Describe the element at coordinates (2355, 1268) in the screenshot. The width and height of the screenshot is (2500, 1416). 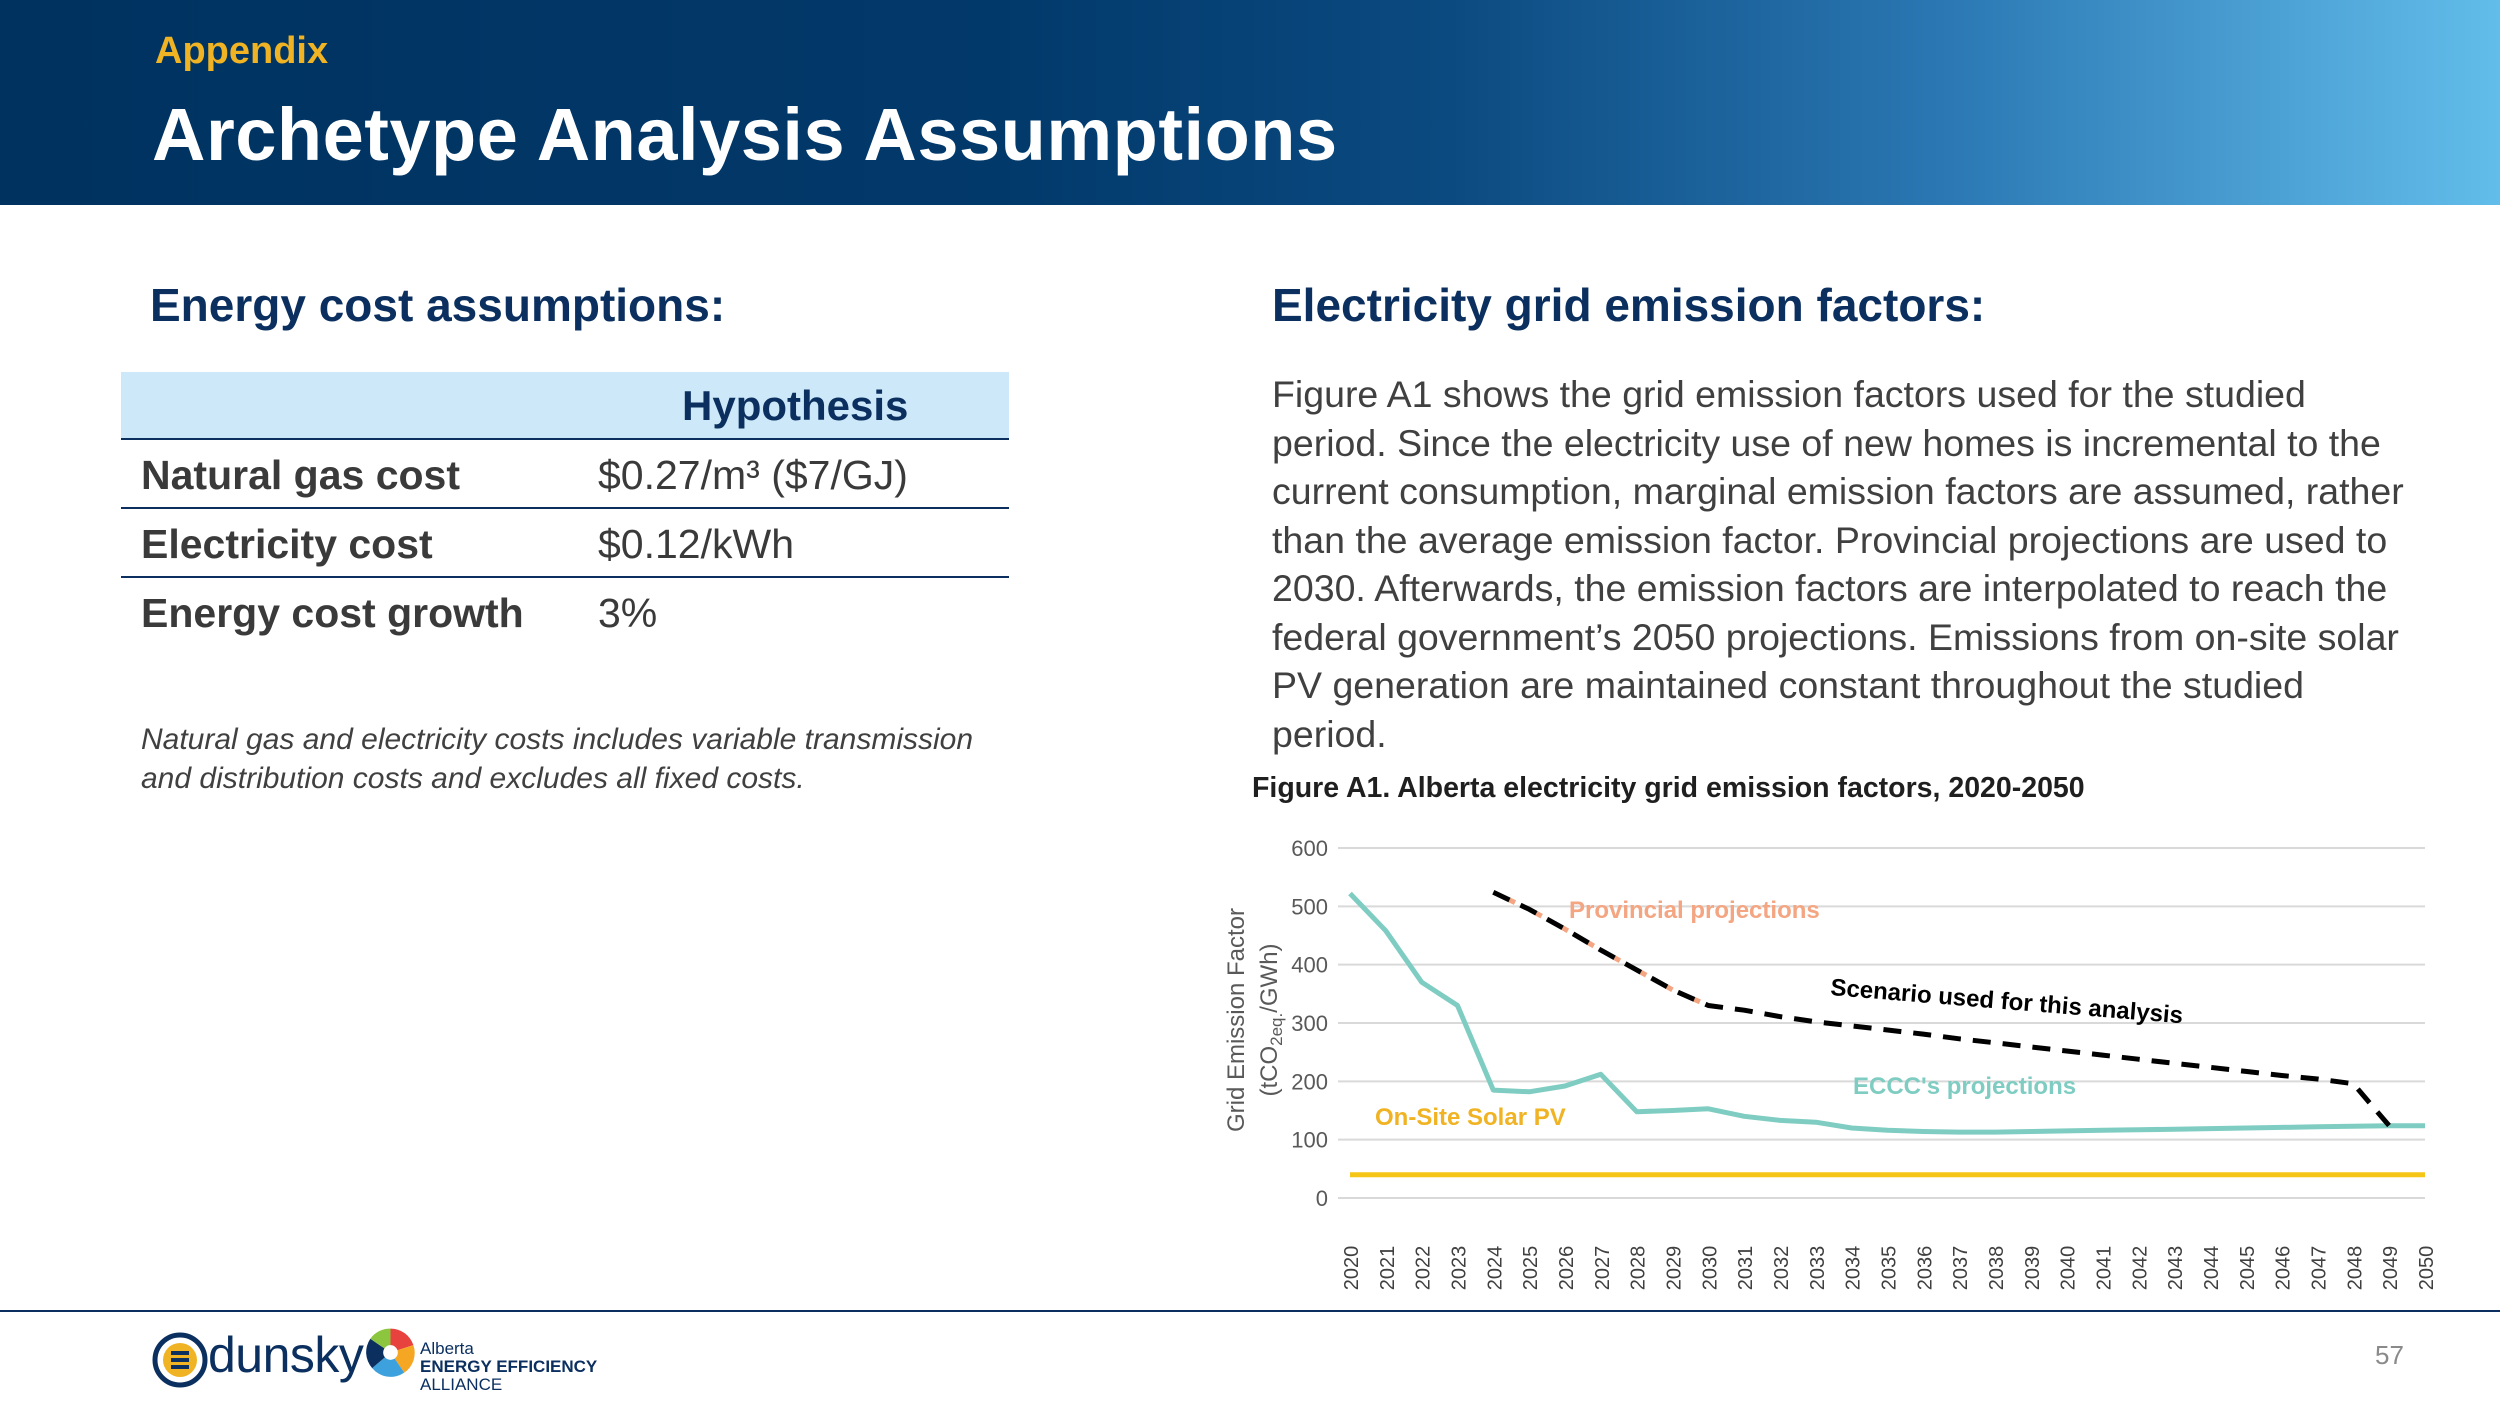
I see `x-tick-label: 2048` at that location.